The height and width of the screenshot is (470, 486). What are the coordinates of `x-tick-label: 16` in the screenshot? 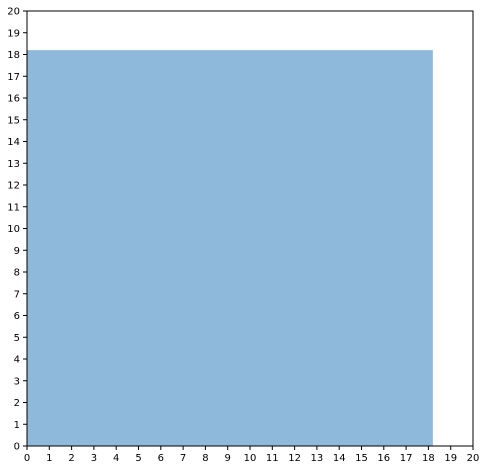 It's located at (383, 458).